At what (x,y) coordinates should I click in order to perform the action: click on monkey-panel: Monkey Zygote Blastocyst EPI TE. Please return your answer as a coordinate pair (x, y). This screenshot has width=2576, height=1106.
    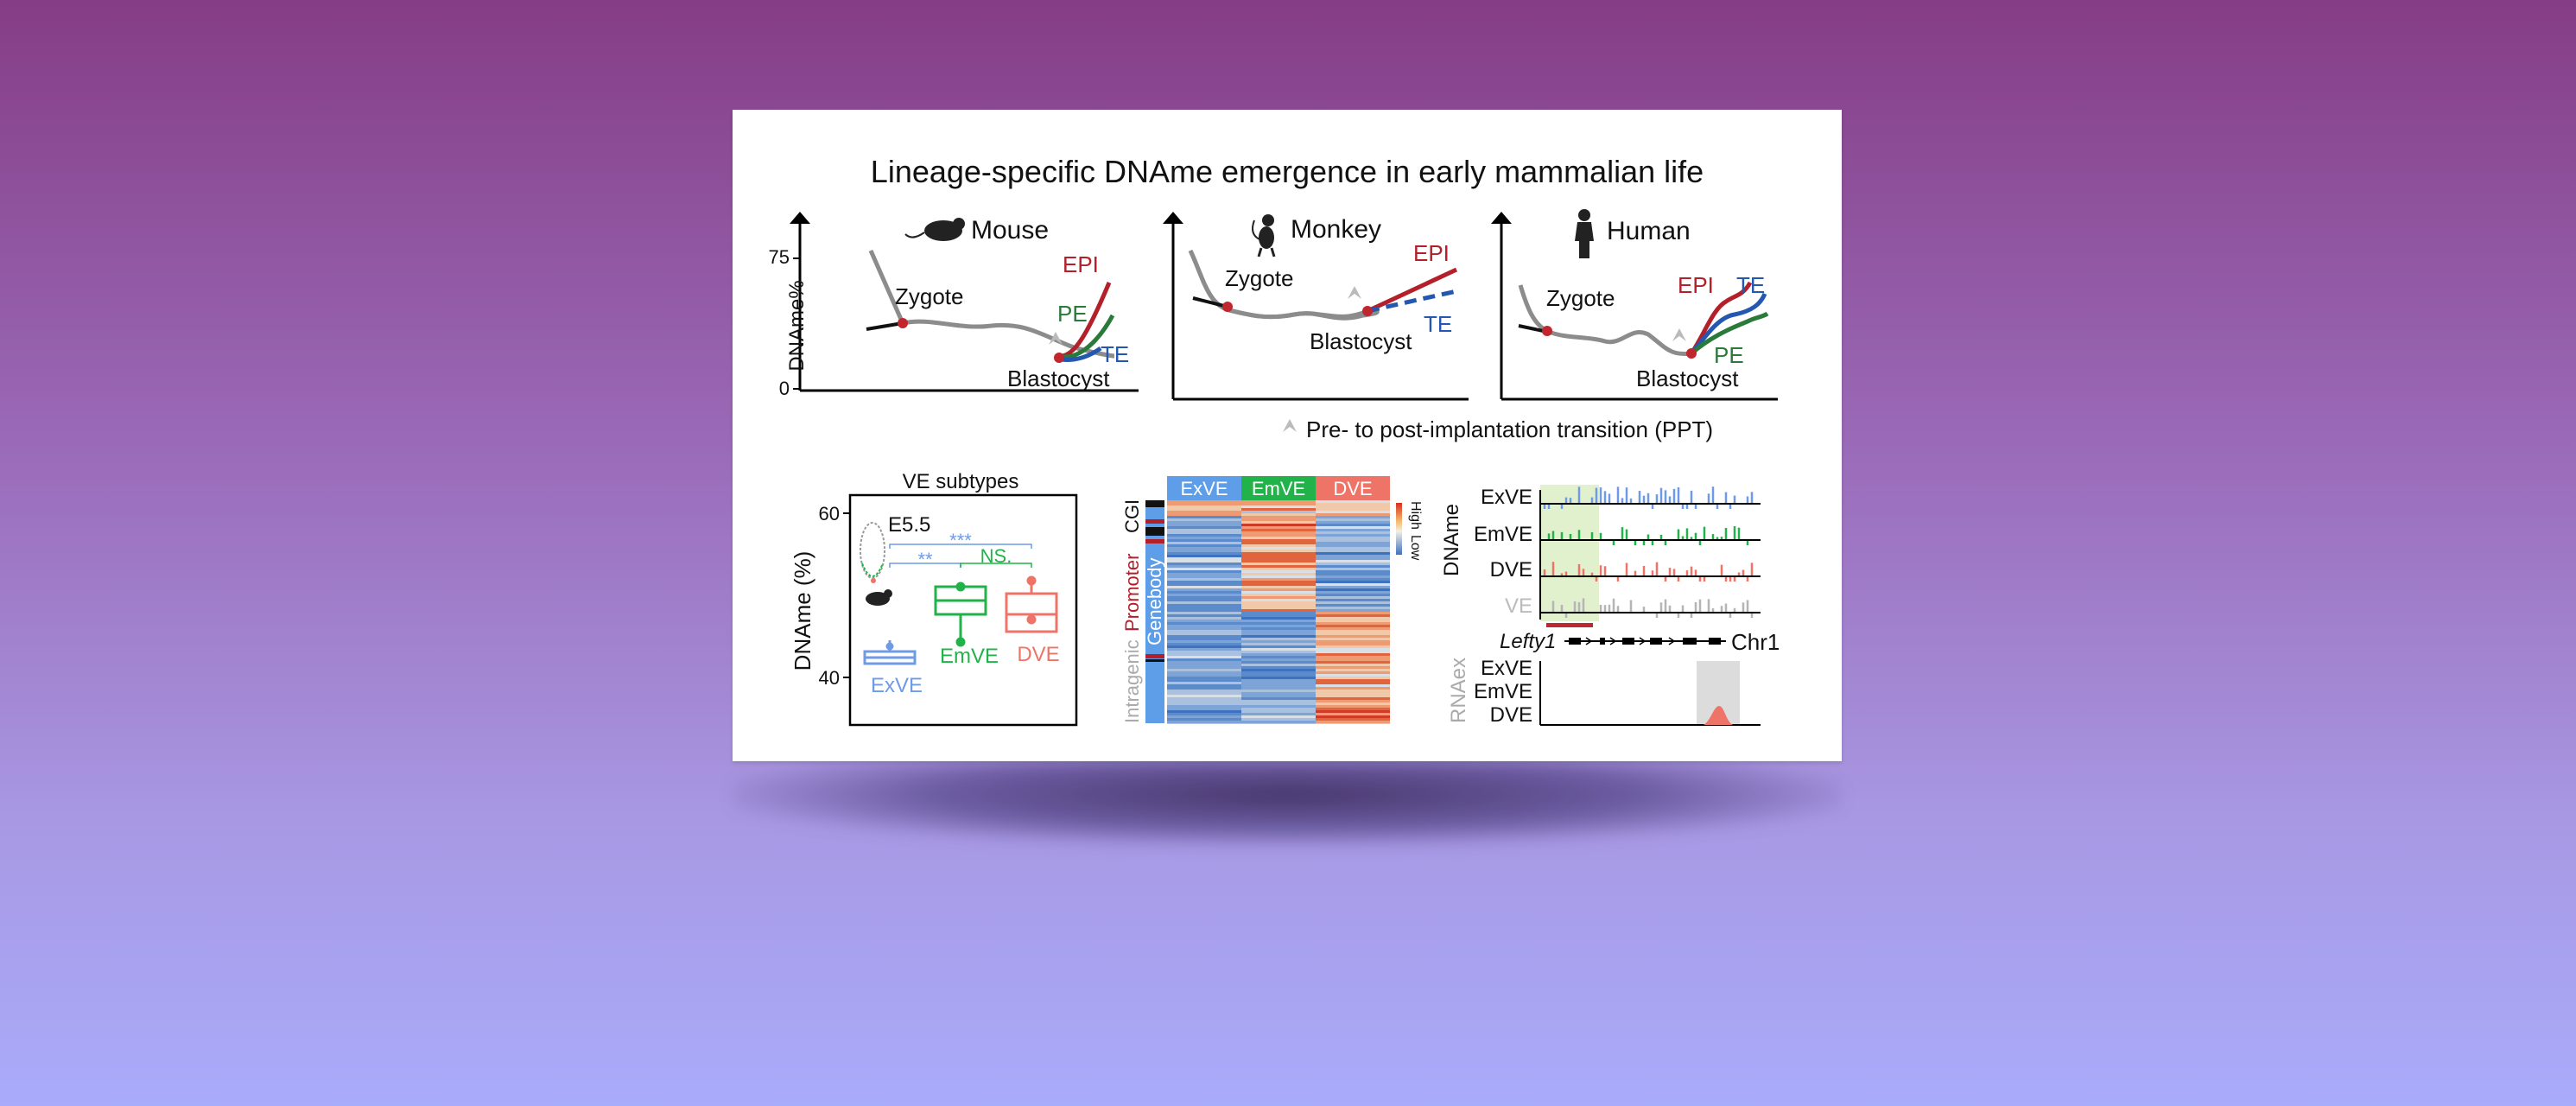
    Looking at the image, I should click on (1316, 306).